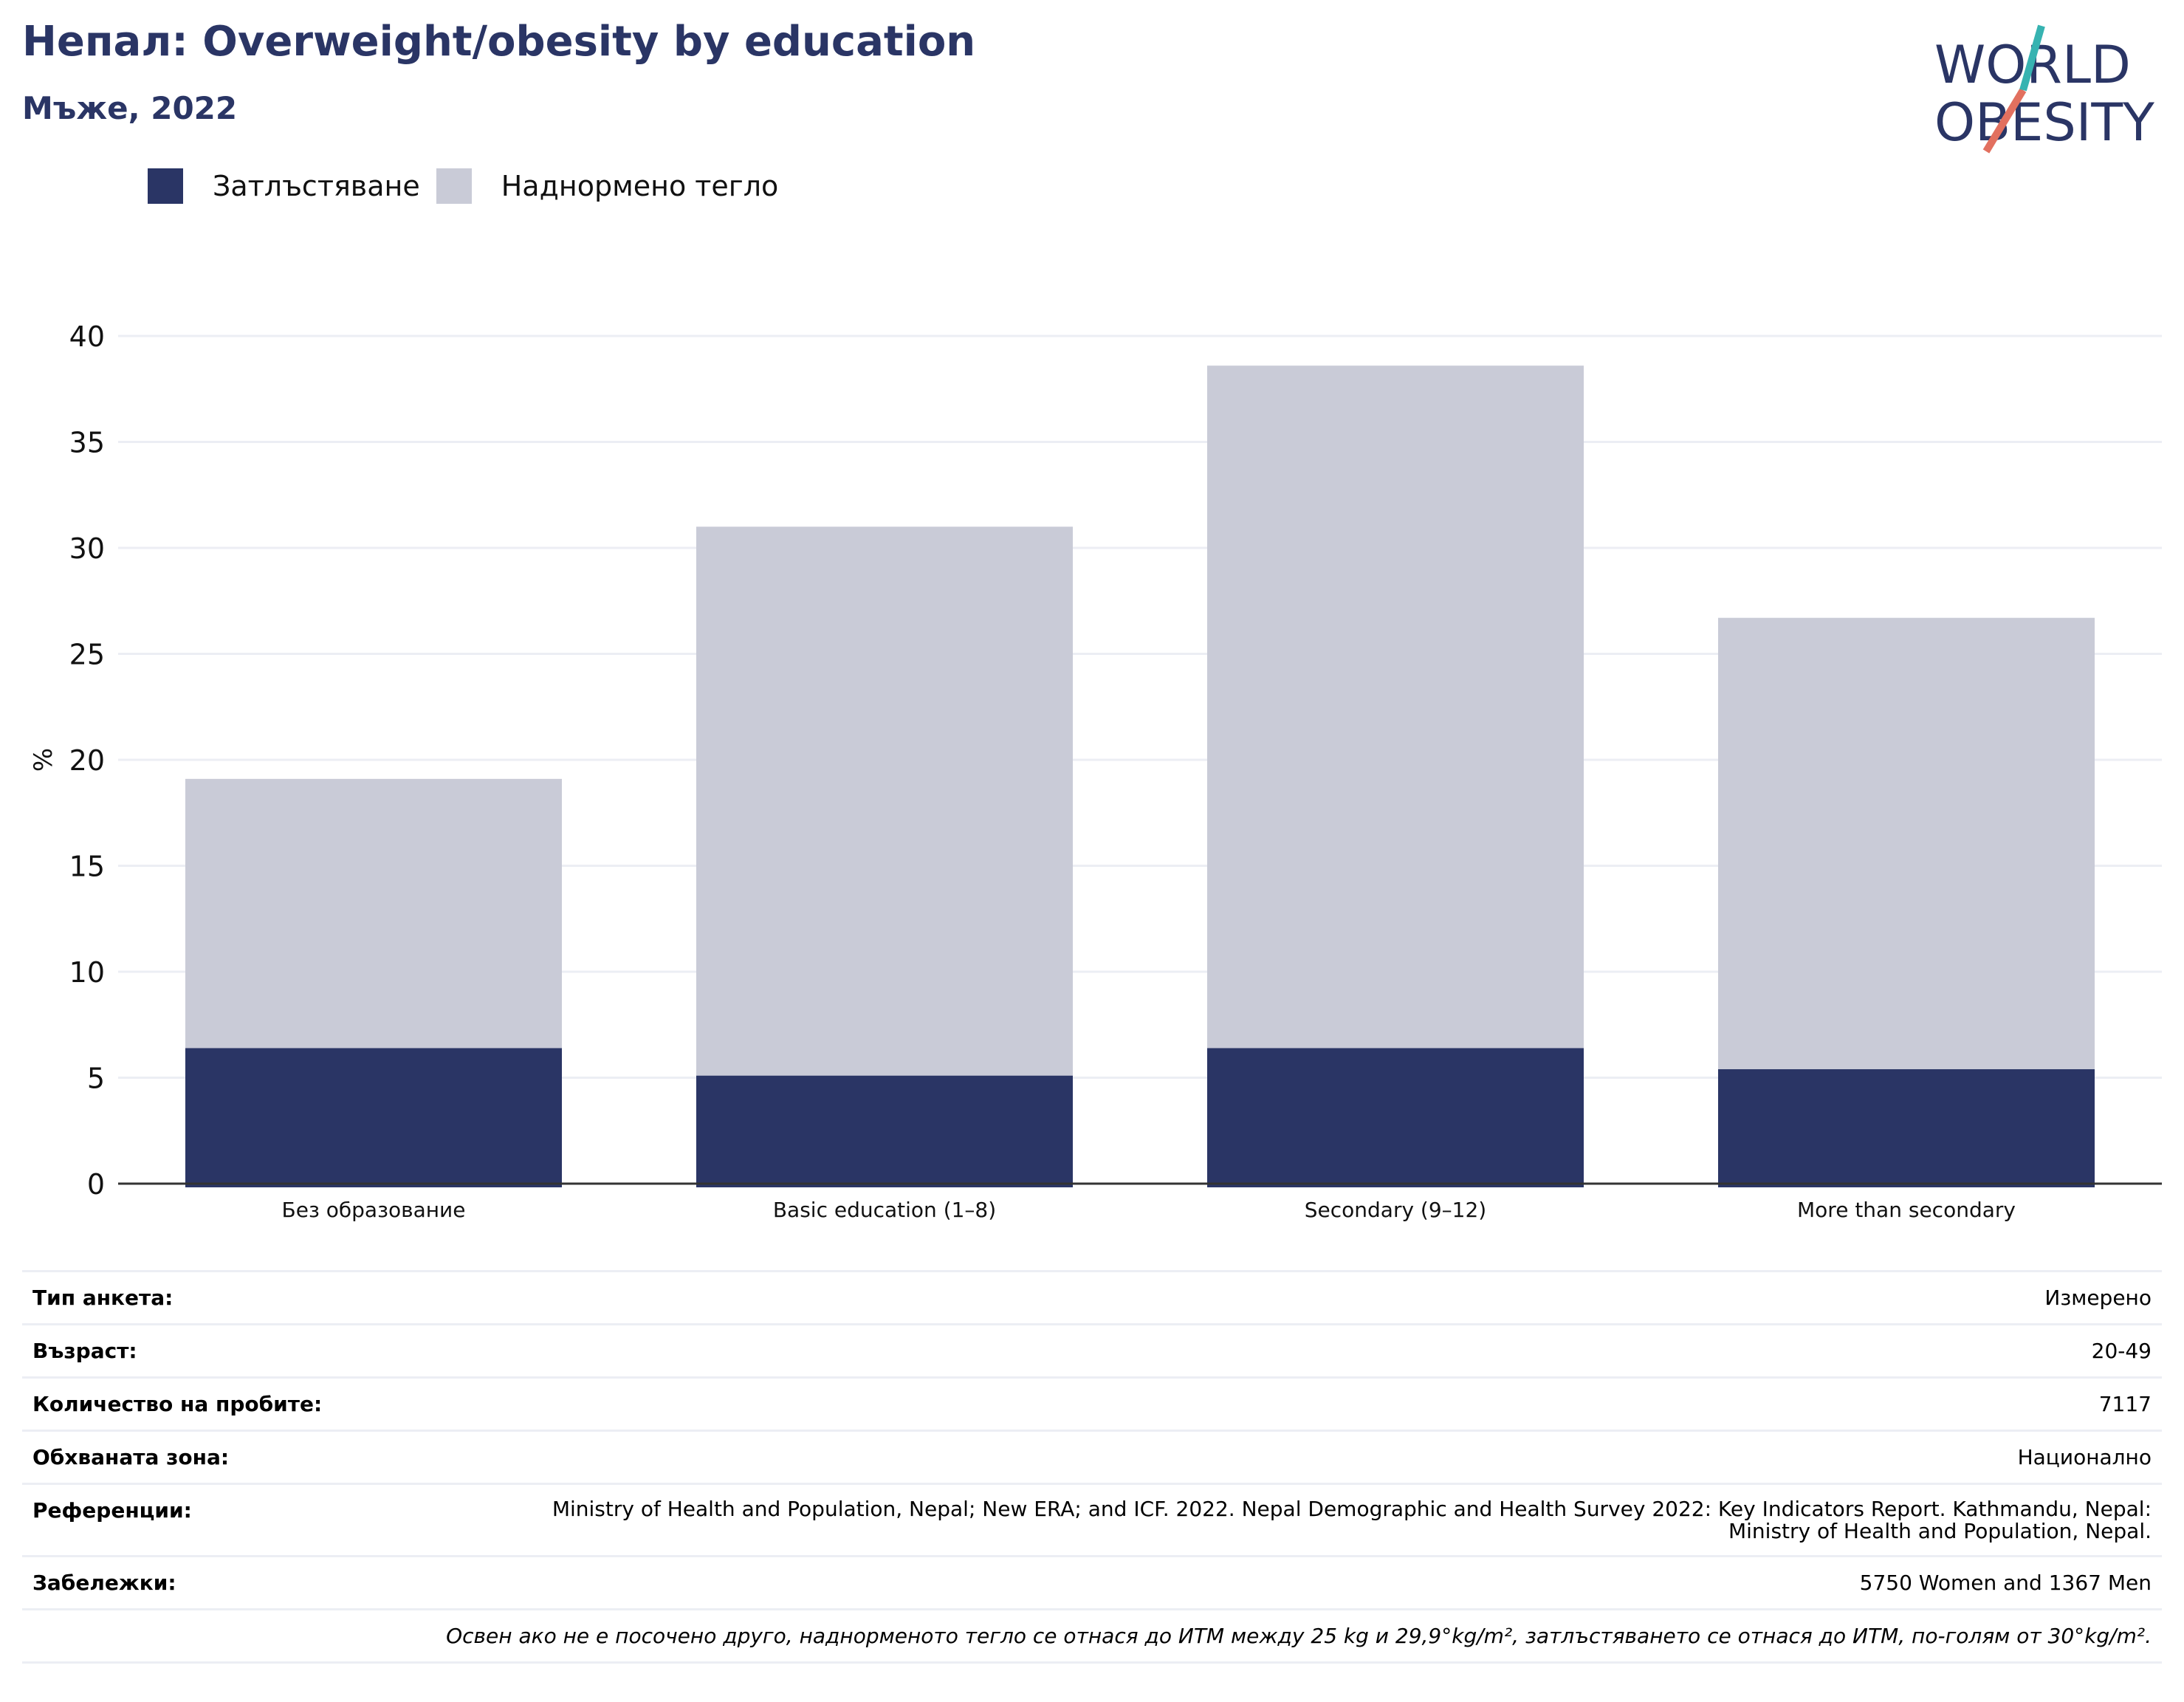 The width and height of the screenshot is (2184, 1702). I want to click on info-label: Забележки:, so click(104, 1583).